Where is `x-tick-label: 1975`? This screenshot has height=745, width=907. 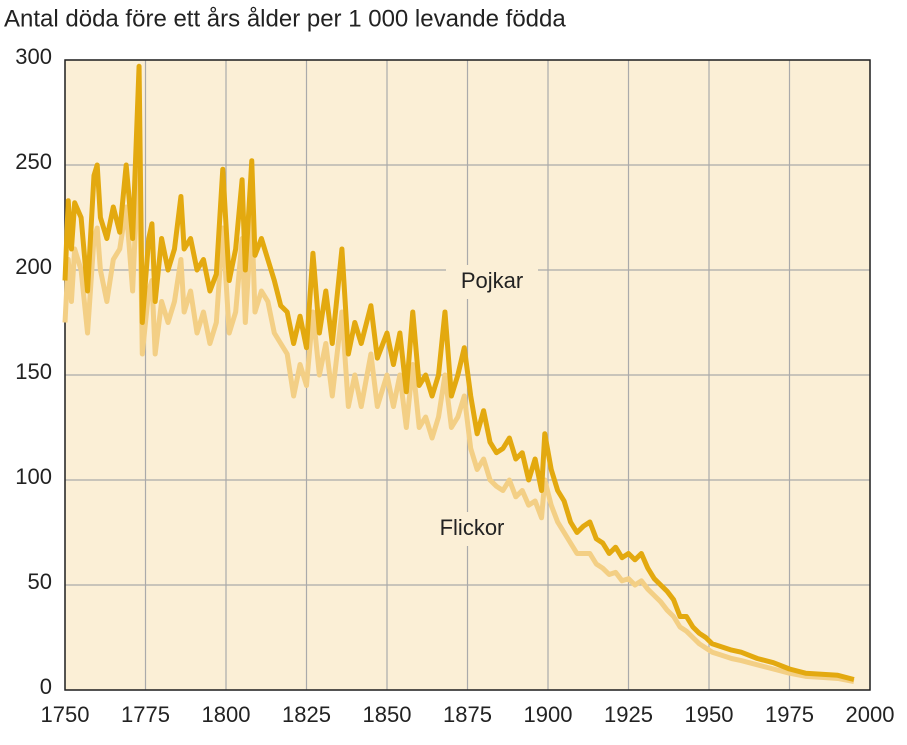
x-tick-label: 1975 is located at coordinates (789, 714).